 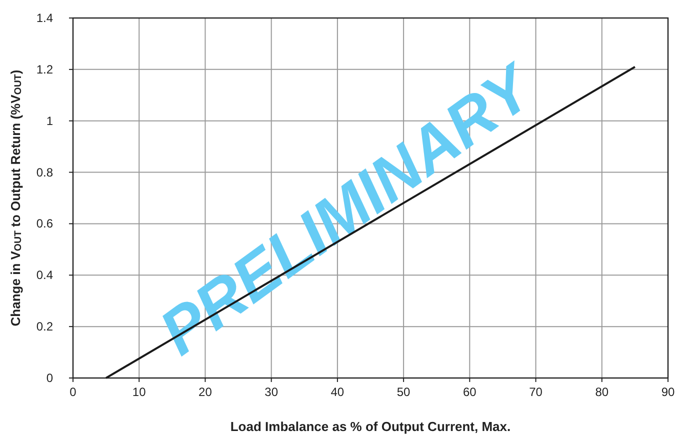 What do you see at coordinates (370, 426) in the screenshot?
I see `x-axis-title: Load Imbalance as % of Output Current, Max.` at bounding box center [370, 426].